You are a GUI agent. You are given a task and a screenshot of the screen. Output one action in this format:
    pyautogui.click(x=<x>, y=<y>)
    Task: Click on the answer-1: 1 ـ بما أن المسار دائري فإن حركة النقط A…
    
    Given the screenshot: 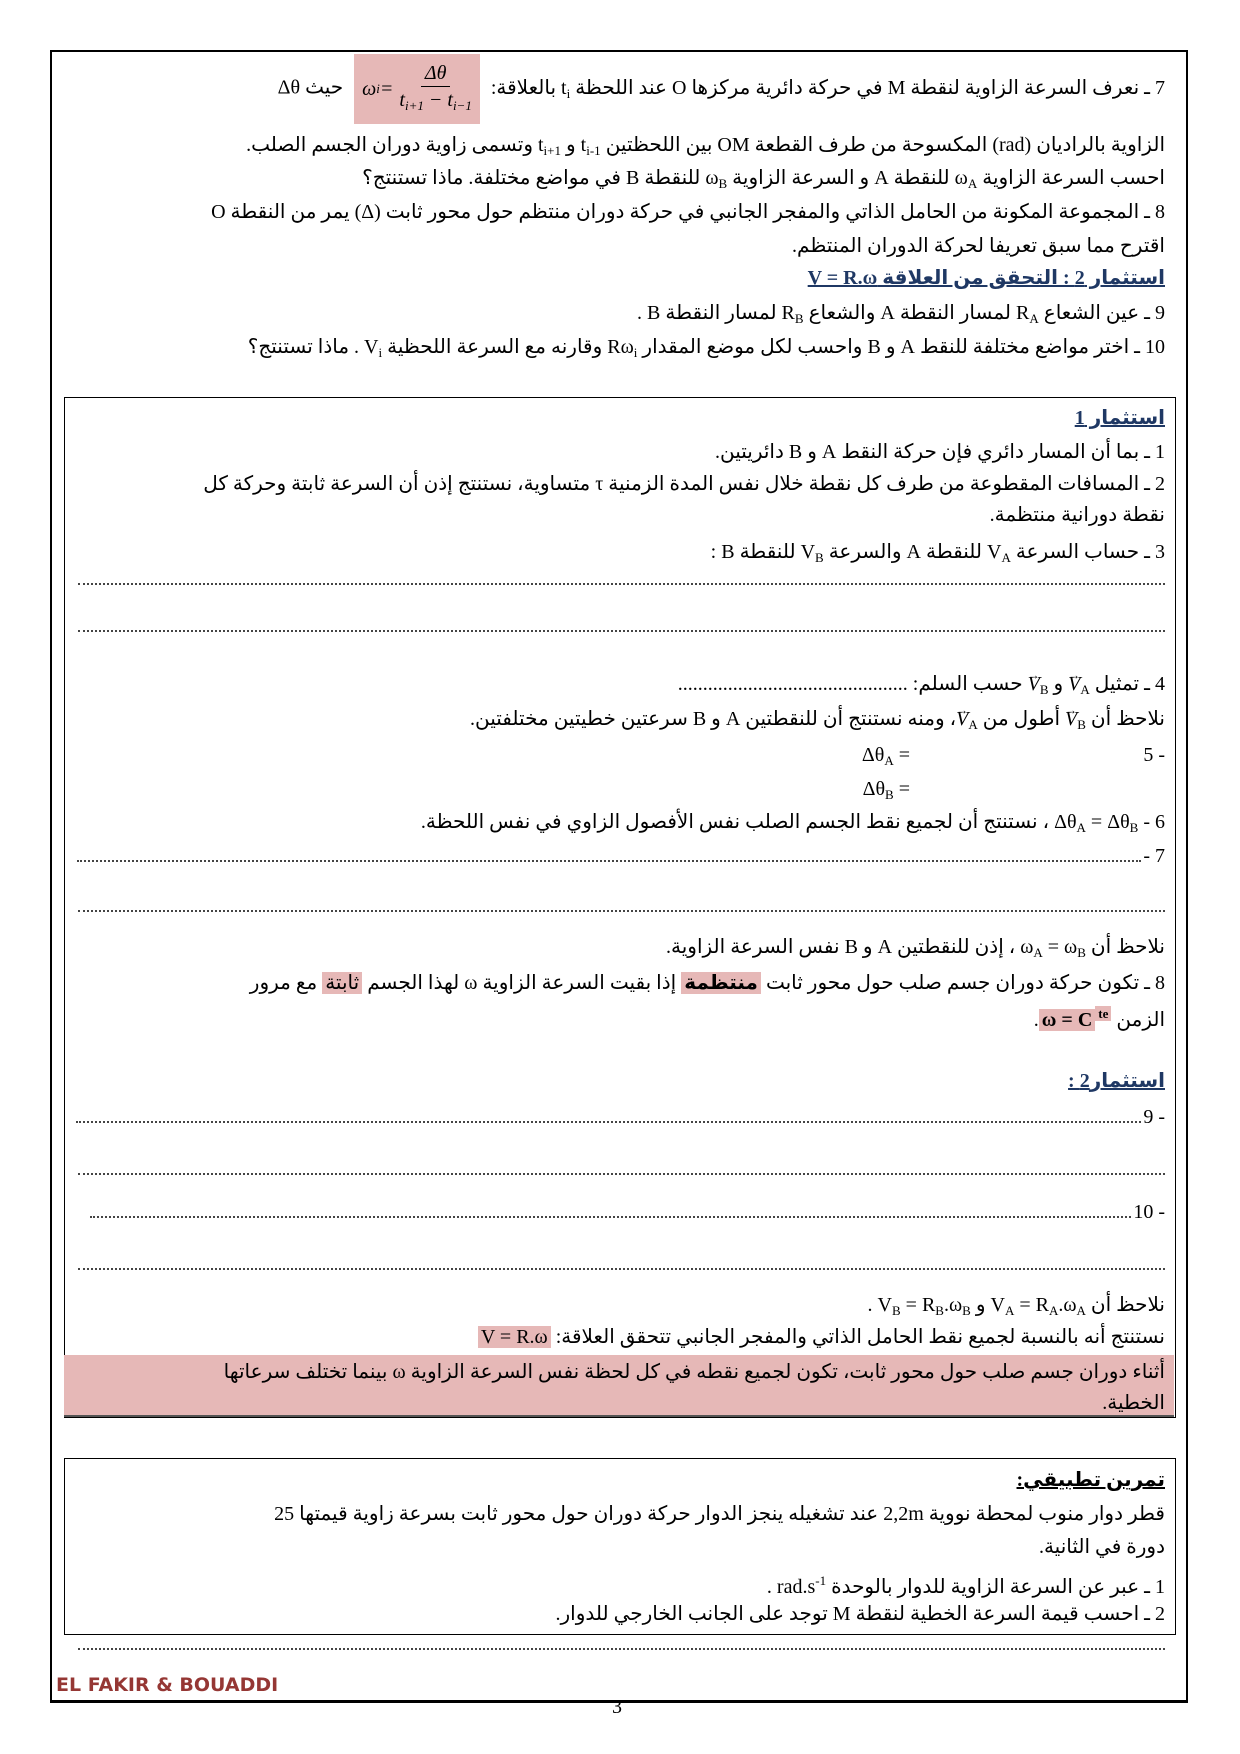 What is the action you would take?
    pyautogui.click(x=940, y=452)
    